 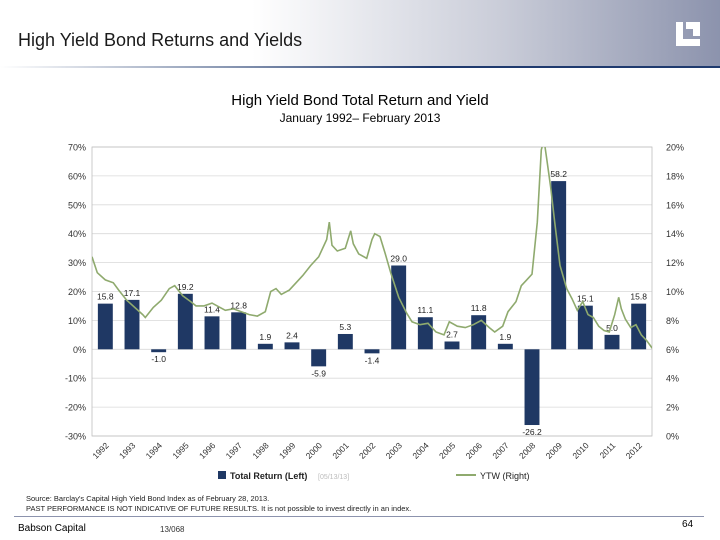 I want to click on page-number: 64, so click(x=688, y=524).